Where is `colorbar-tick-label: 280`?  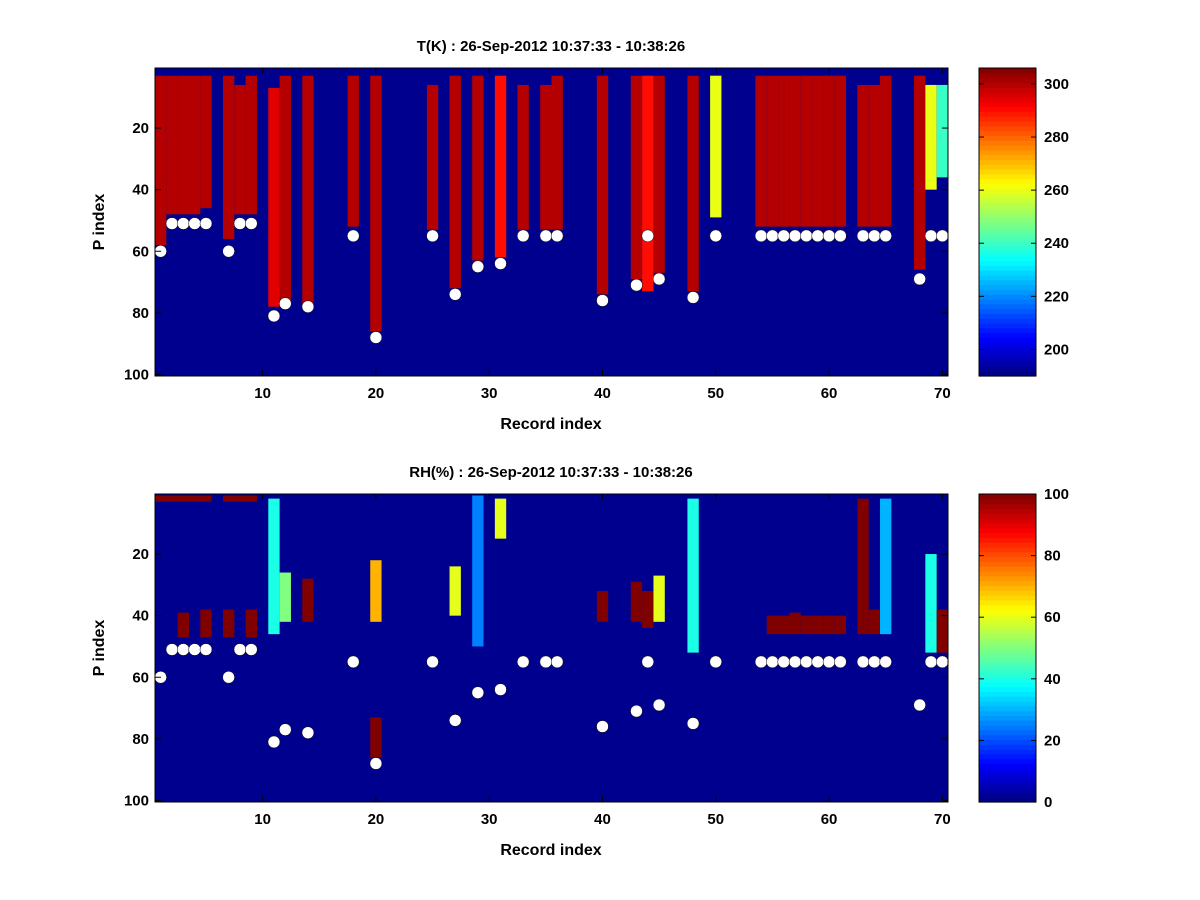
colorbar-tick-label: 280 is located at coordinates (1056, 137).